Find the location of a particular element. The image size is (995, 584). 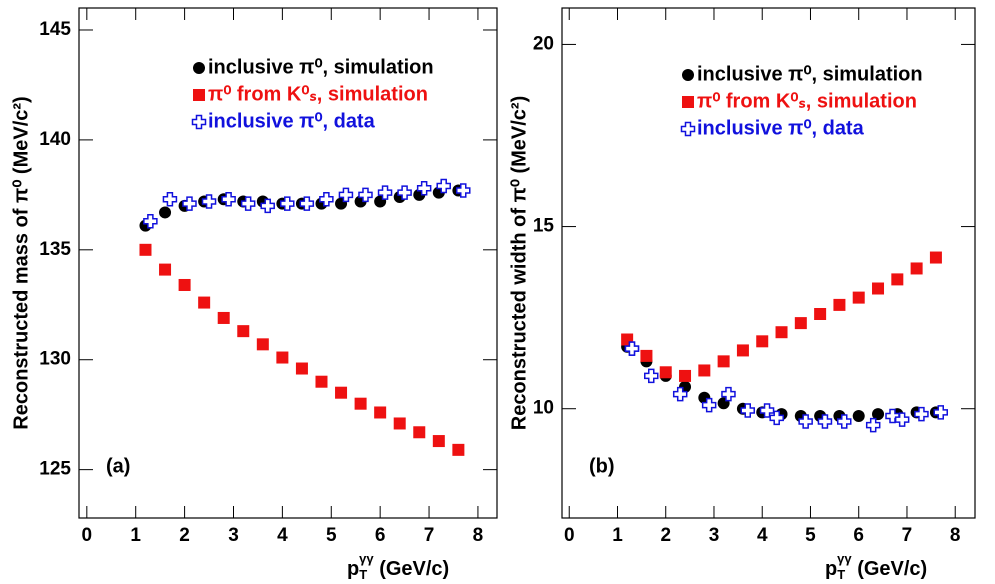

y-tick-label: 145 is located at coordinates (55, 29).